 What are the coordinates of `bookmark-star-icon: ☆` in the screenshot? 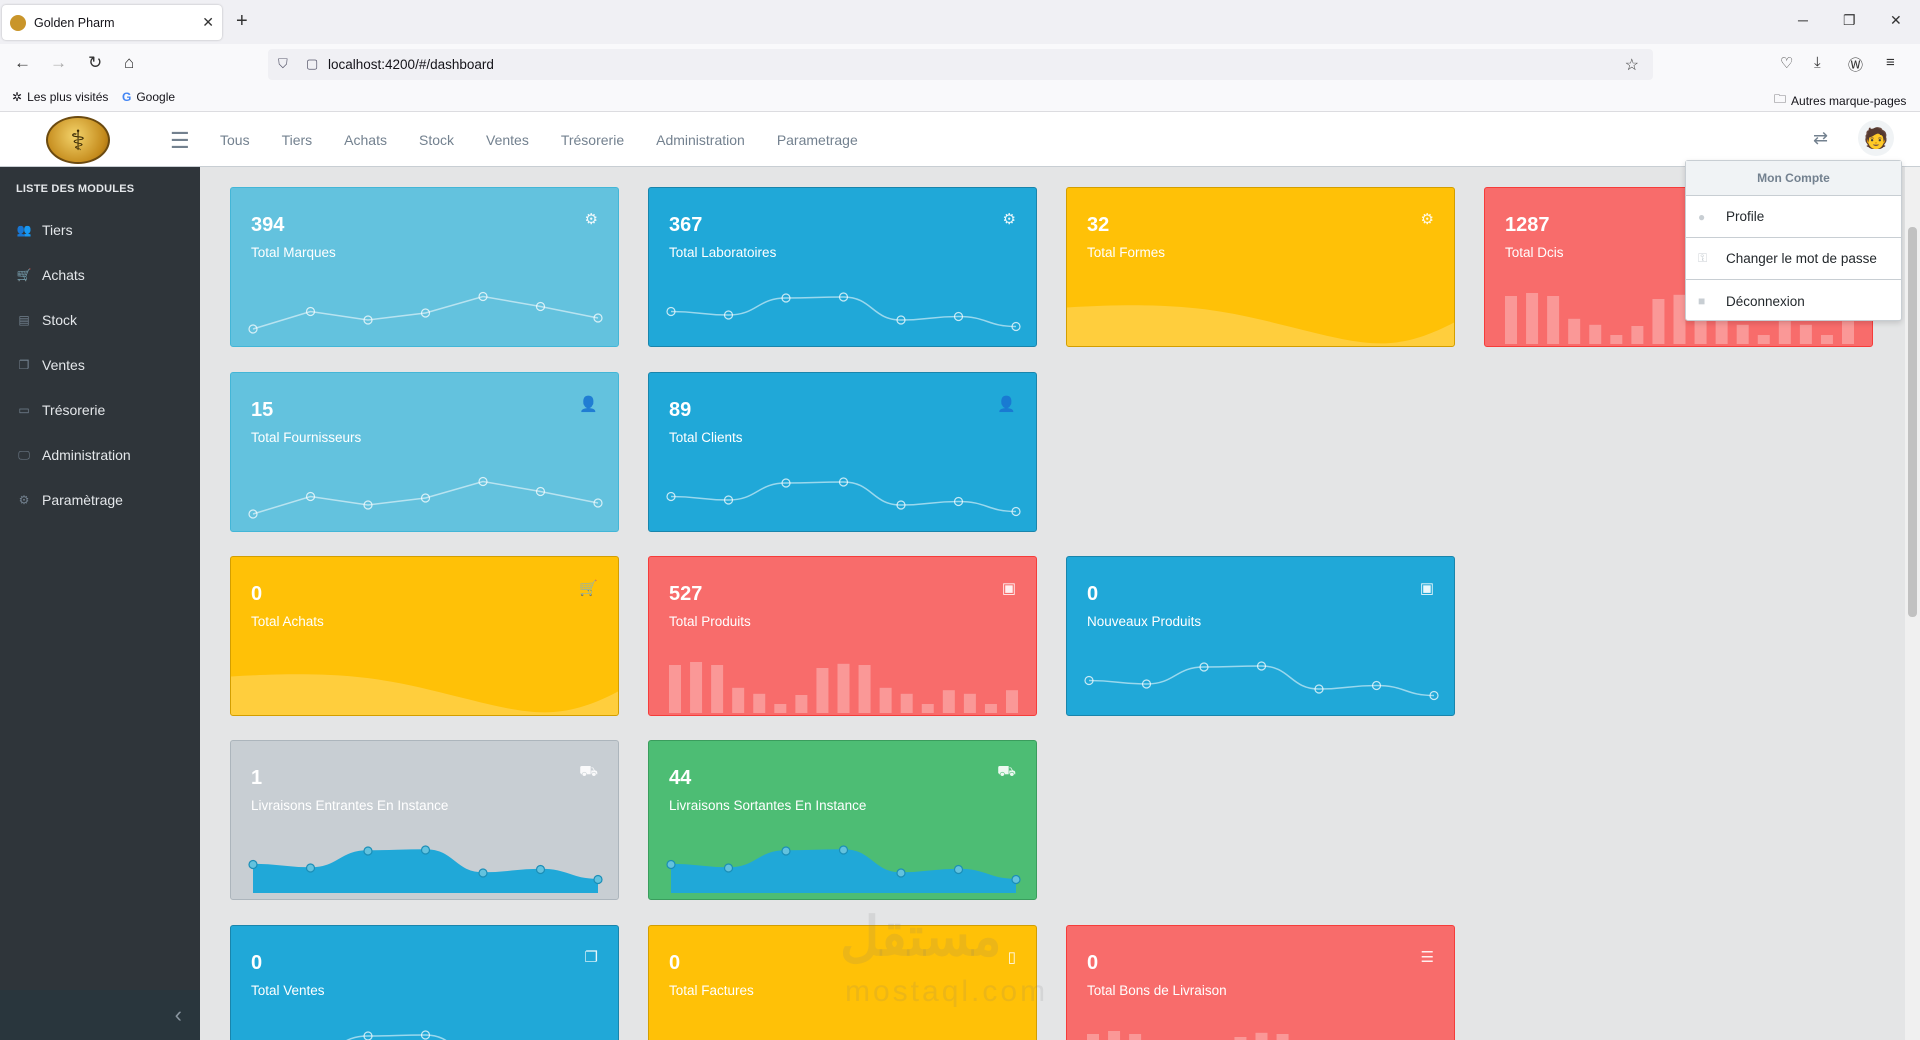 It's located at (1631, 65).